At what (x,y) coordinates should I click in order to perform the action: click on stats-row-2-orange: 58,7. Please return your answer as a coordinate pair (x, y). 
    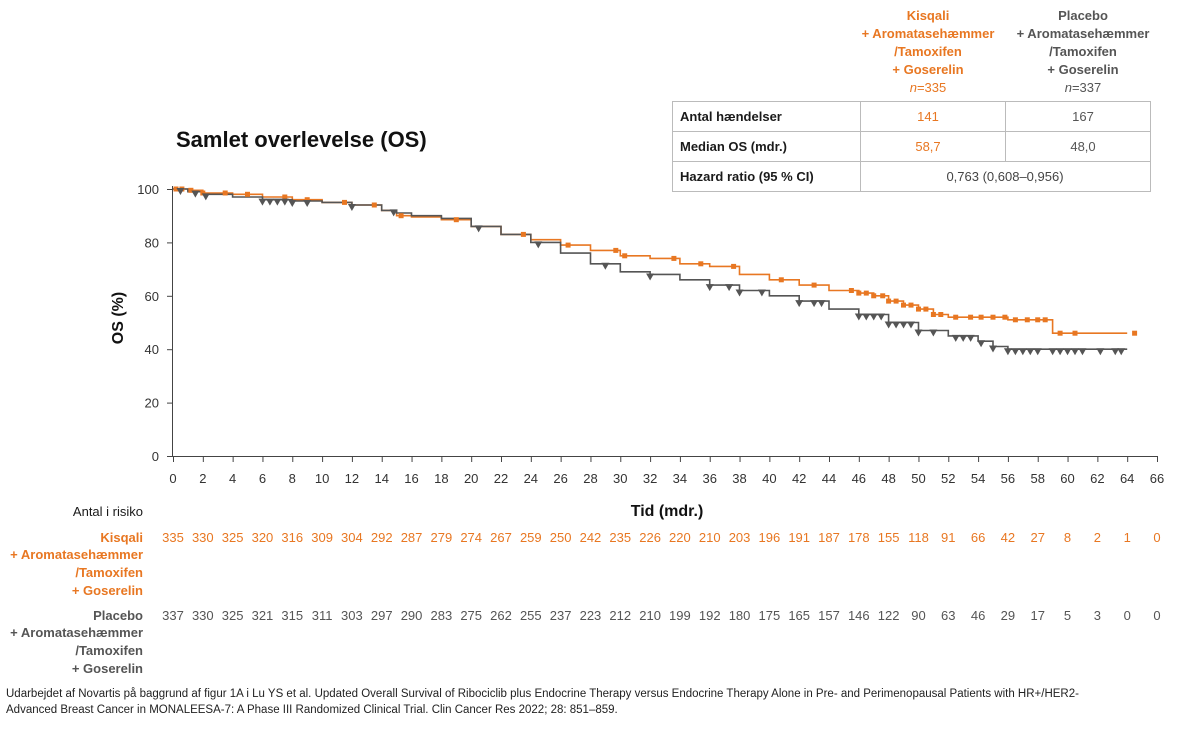
    Looking at the image, I should click on (927, 146).